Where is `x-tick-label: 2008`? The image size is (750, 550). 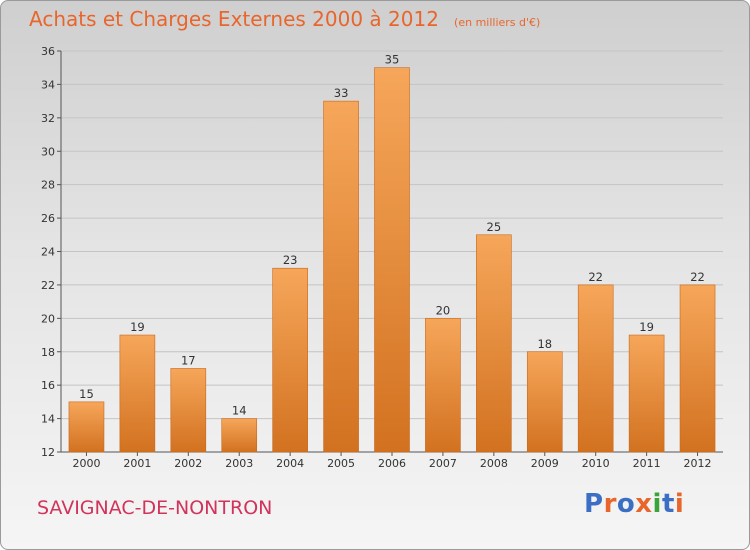
x-tick-label: 2008 is located at coordinates (494, 463).